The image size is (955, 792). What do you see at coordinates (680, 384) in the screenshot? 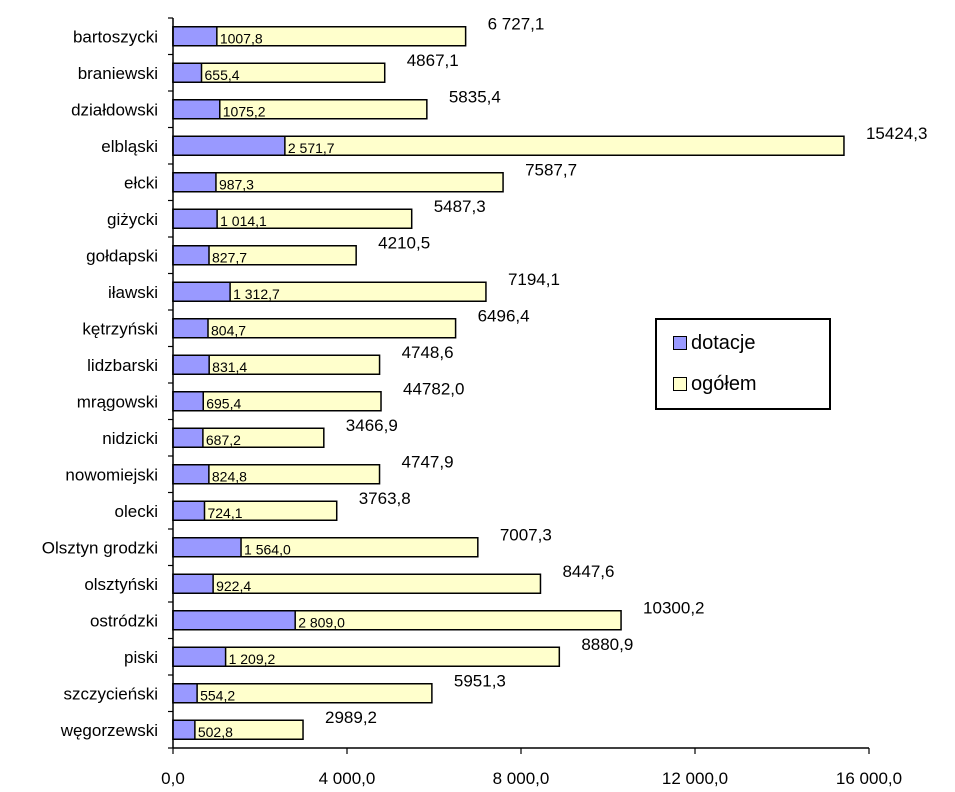
I see `legend-swatch-ogolem` at bounding box center [680, 384].